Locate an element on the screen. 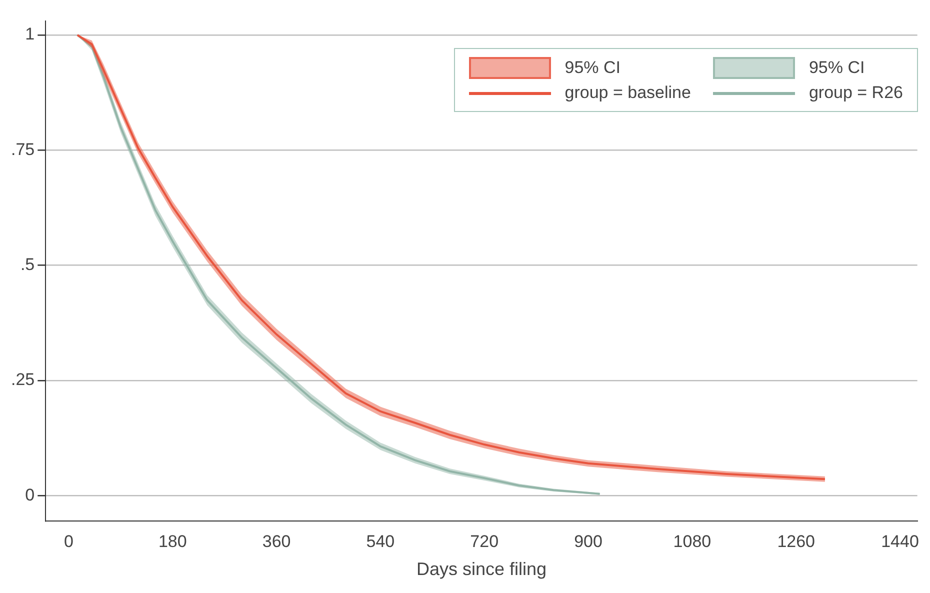  y-tick-label: .25 is located at coordinates (22, 380).